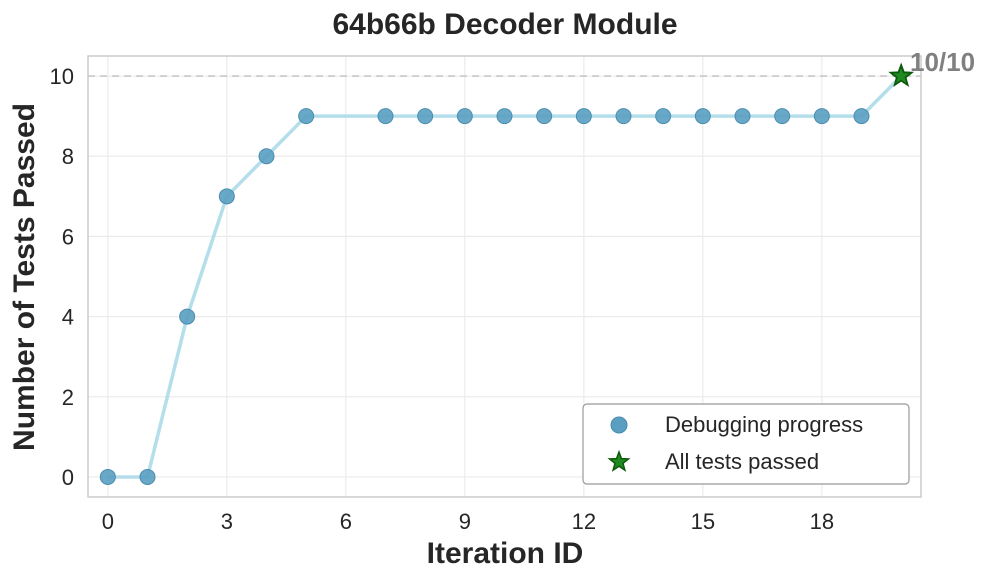 This screenshot has height=582, width=996. Describe the element at coordinates (505, 553) in the screenshot. I see `x-axis-label: Iteration ID` at that location.